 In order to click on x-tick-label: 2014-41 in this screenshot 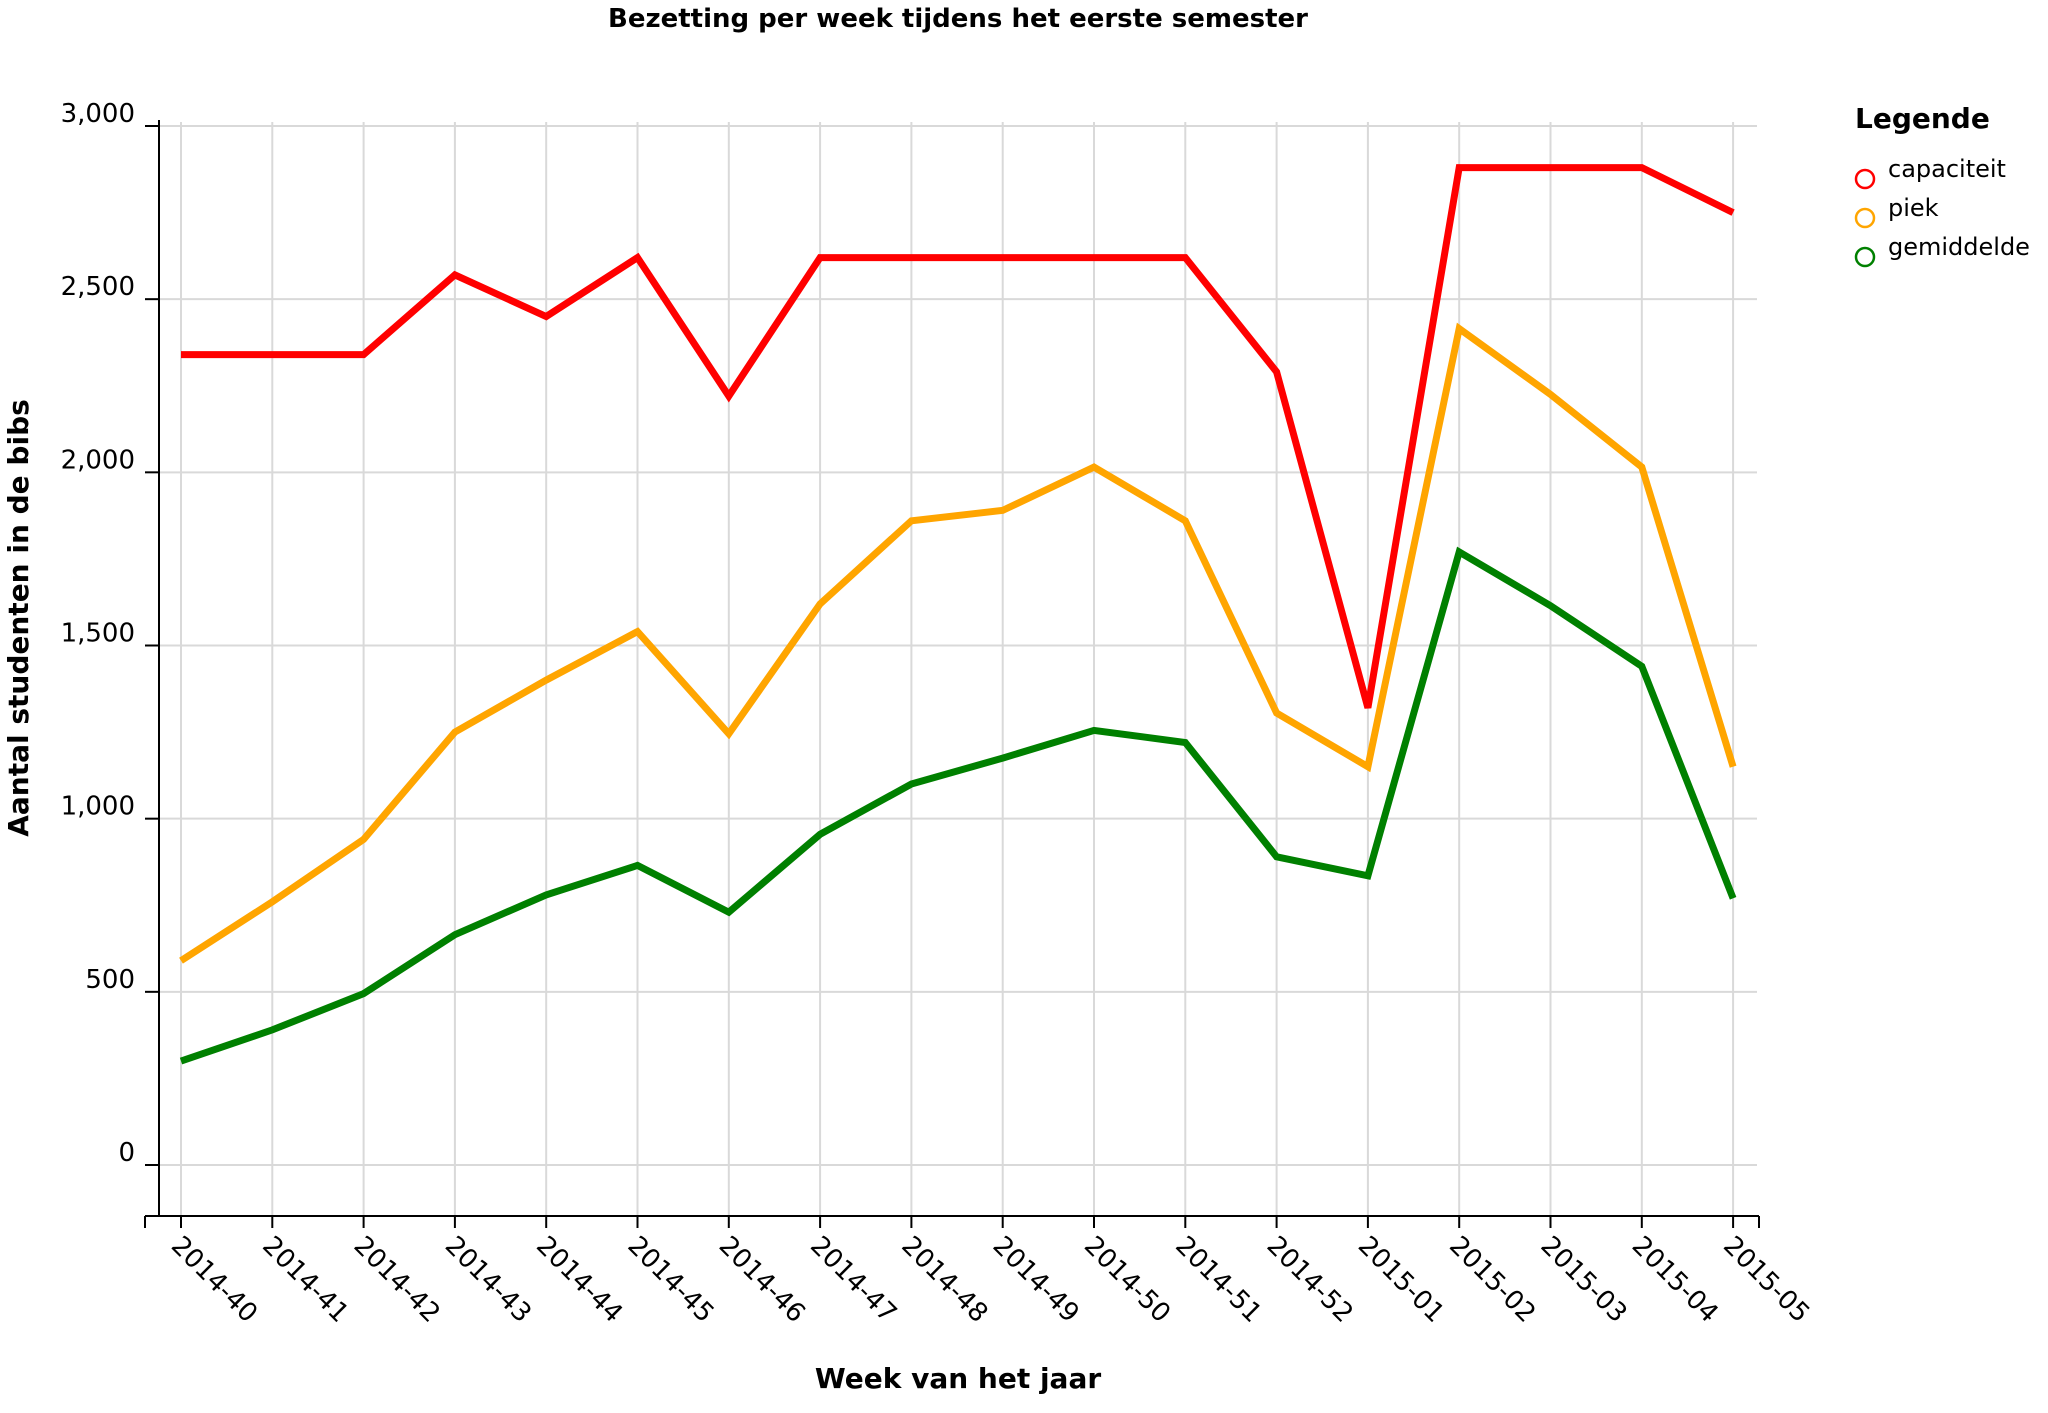, I will do `click(305, 1280)`.